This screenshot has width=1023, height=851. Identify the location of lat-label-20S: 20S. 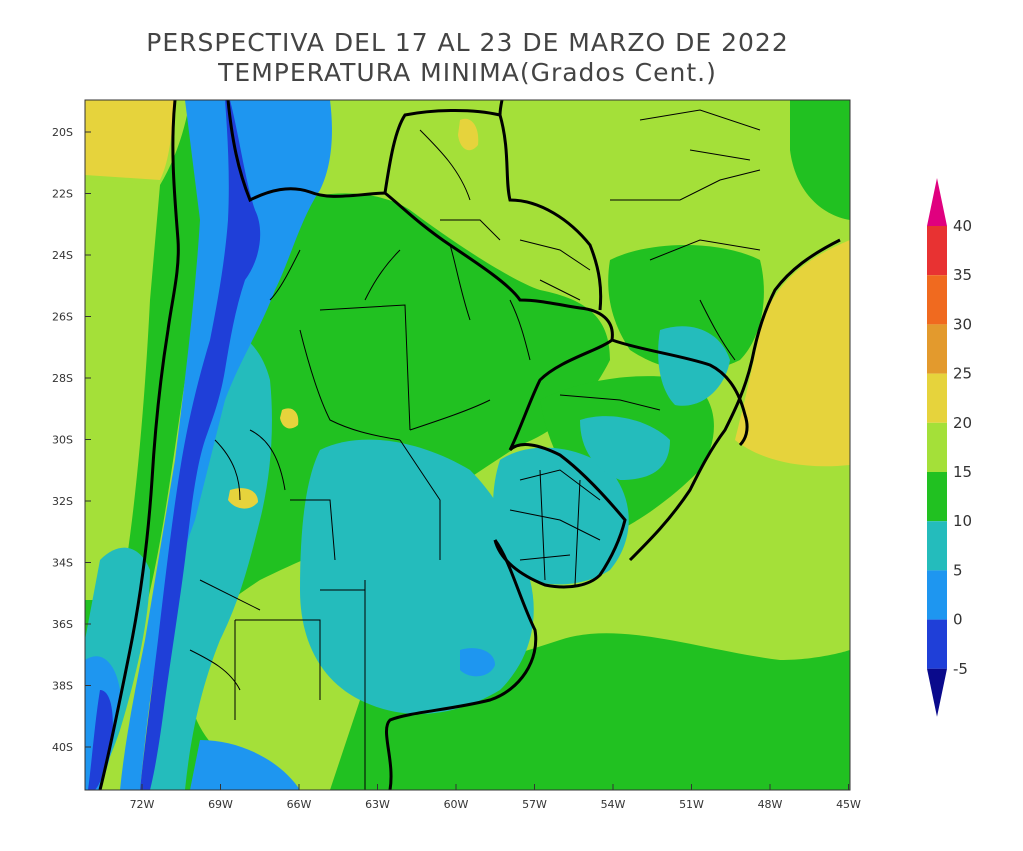
(62, 132).